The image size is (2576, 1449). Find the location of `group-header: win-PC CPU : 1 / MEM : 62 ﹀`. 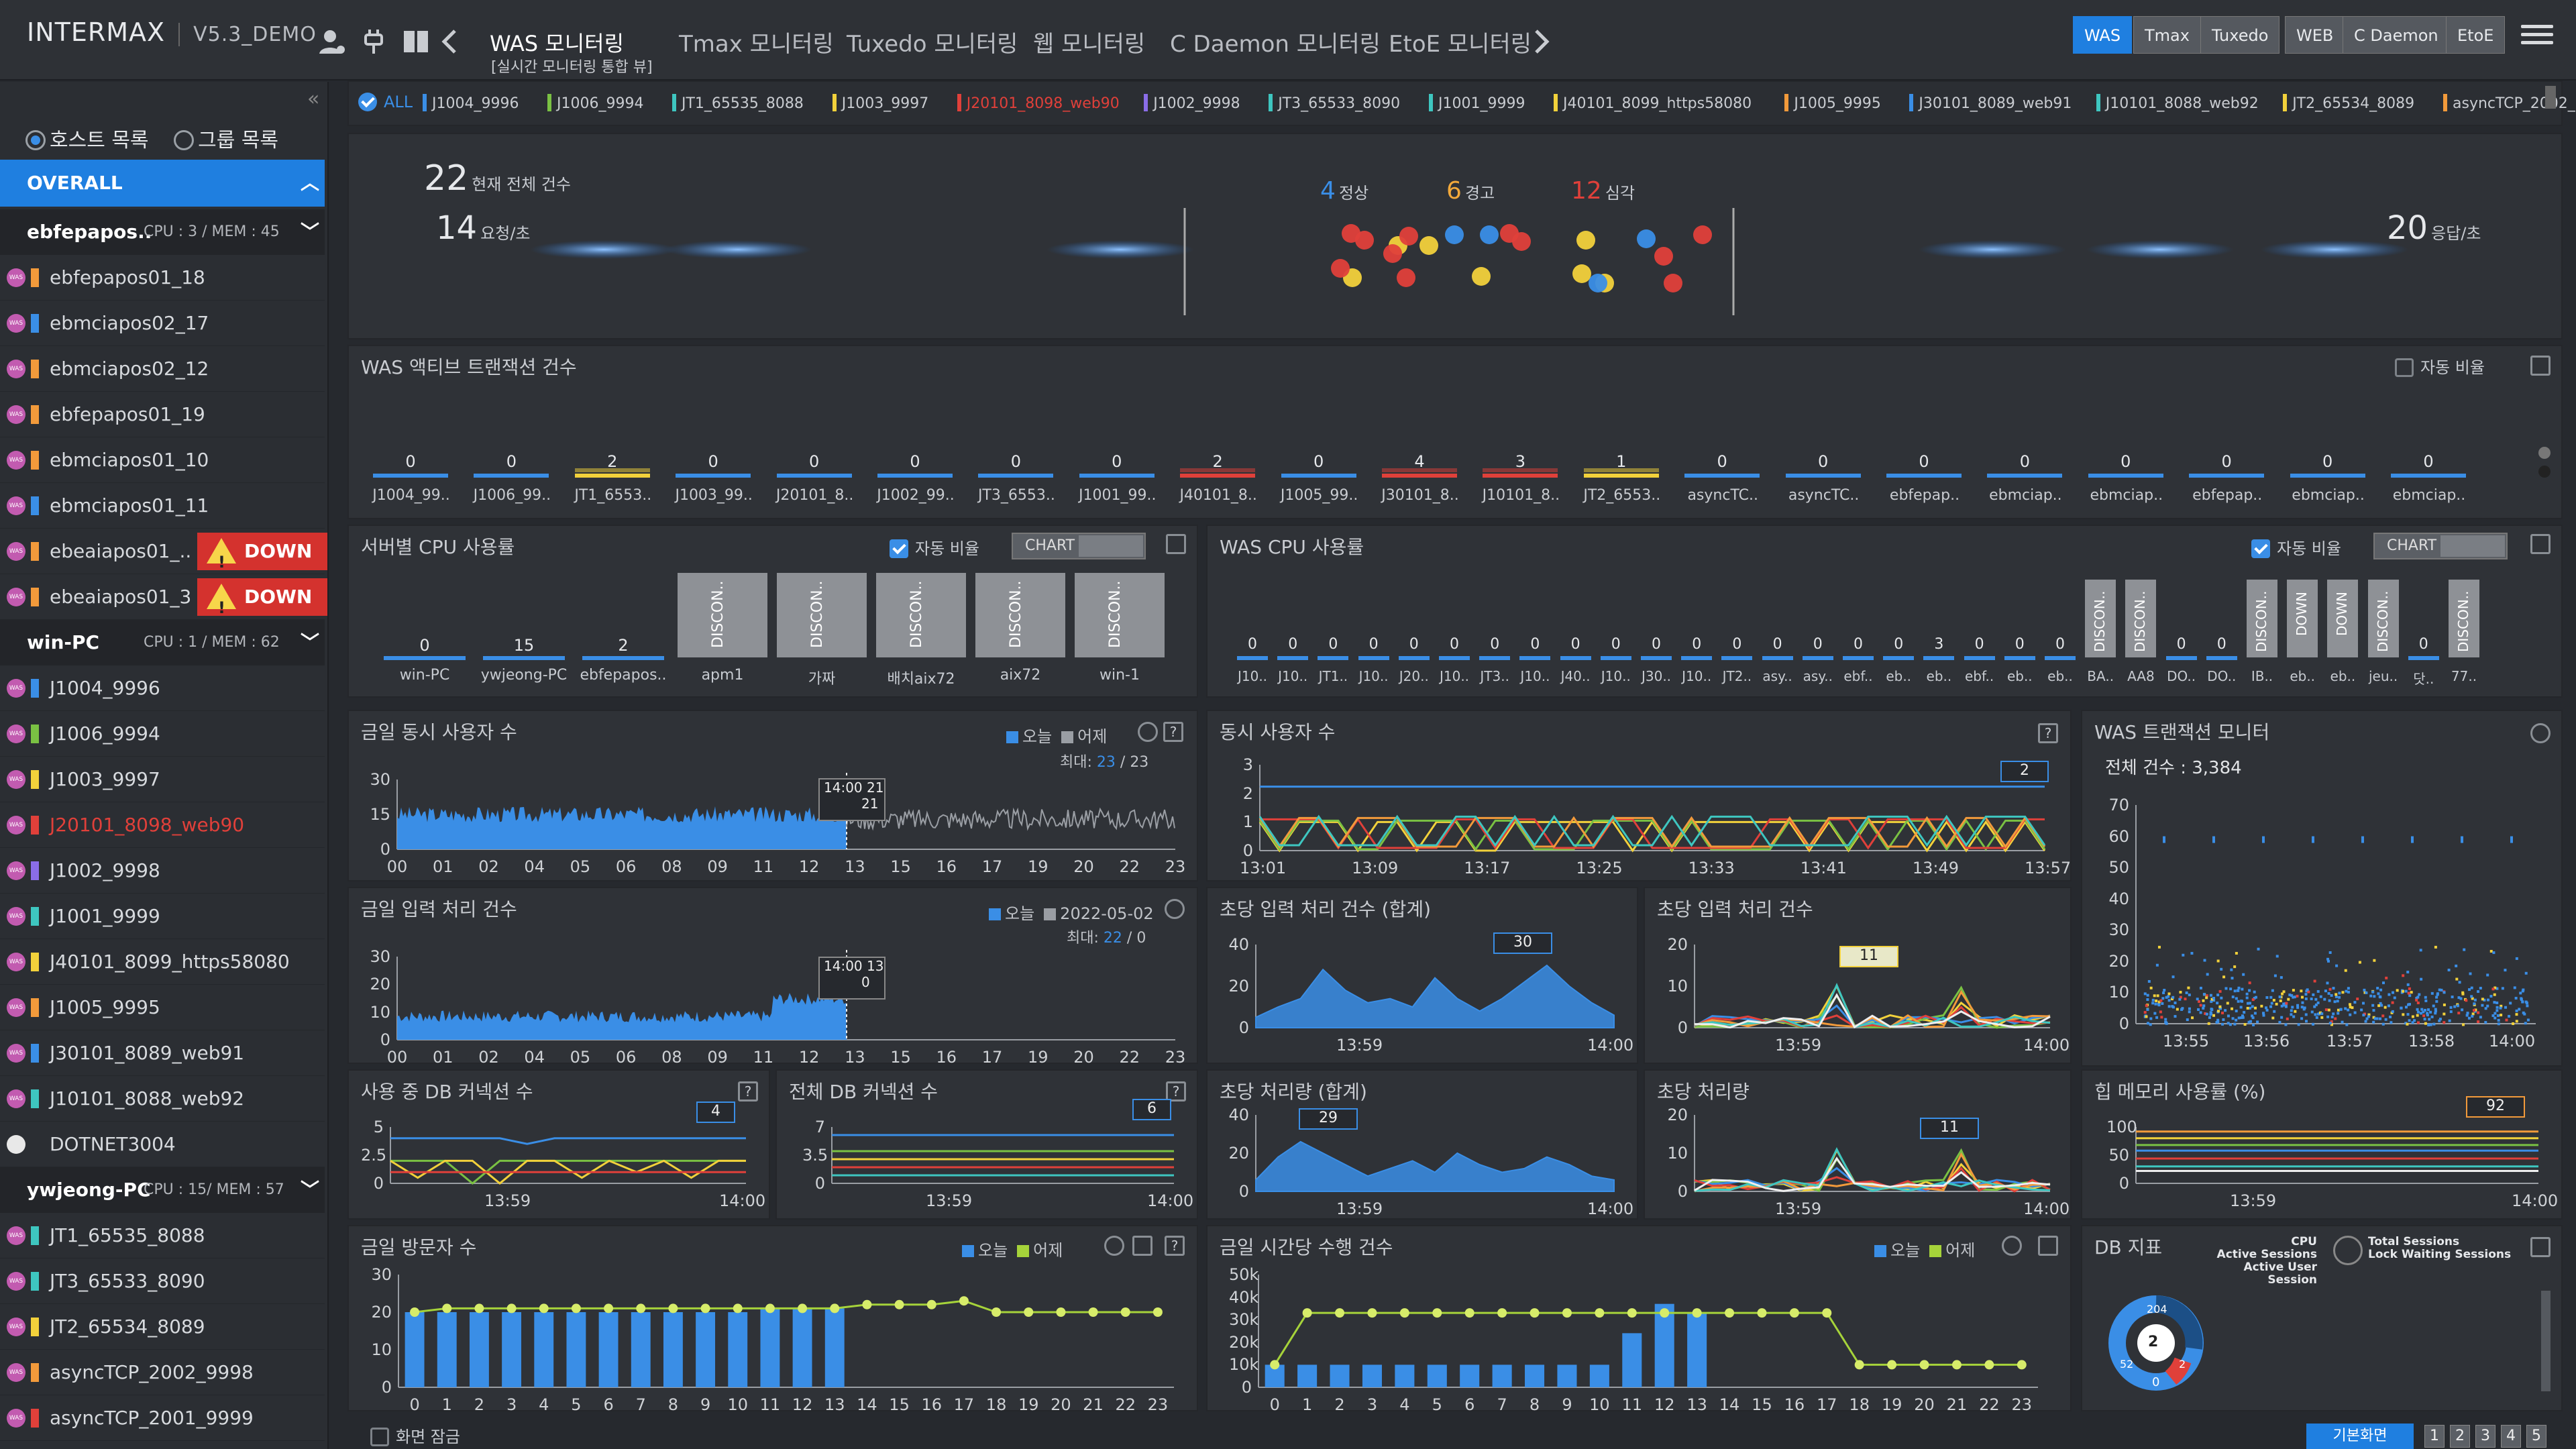

group-header: win-PC CPU : 1 / MEM : 62 ﹀ is located at coordinates (162, 642).